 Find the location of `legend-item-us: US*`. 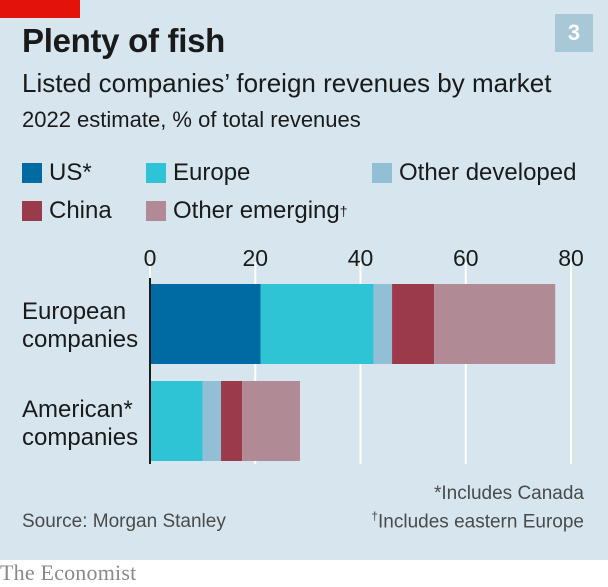

legend-item-us: US* is located at coordinates (57, 172).